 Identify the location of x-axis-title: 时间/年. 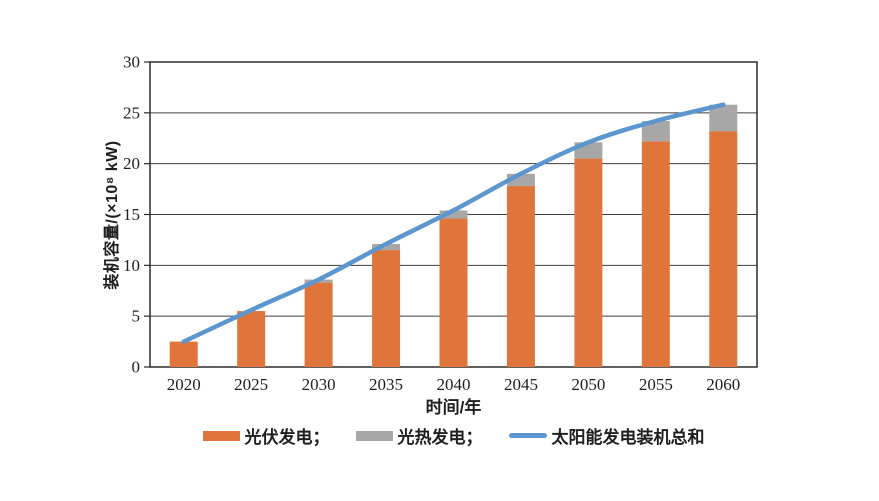
(453, 407).